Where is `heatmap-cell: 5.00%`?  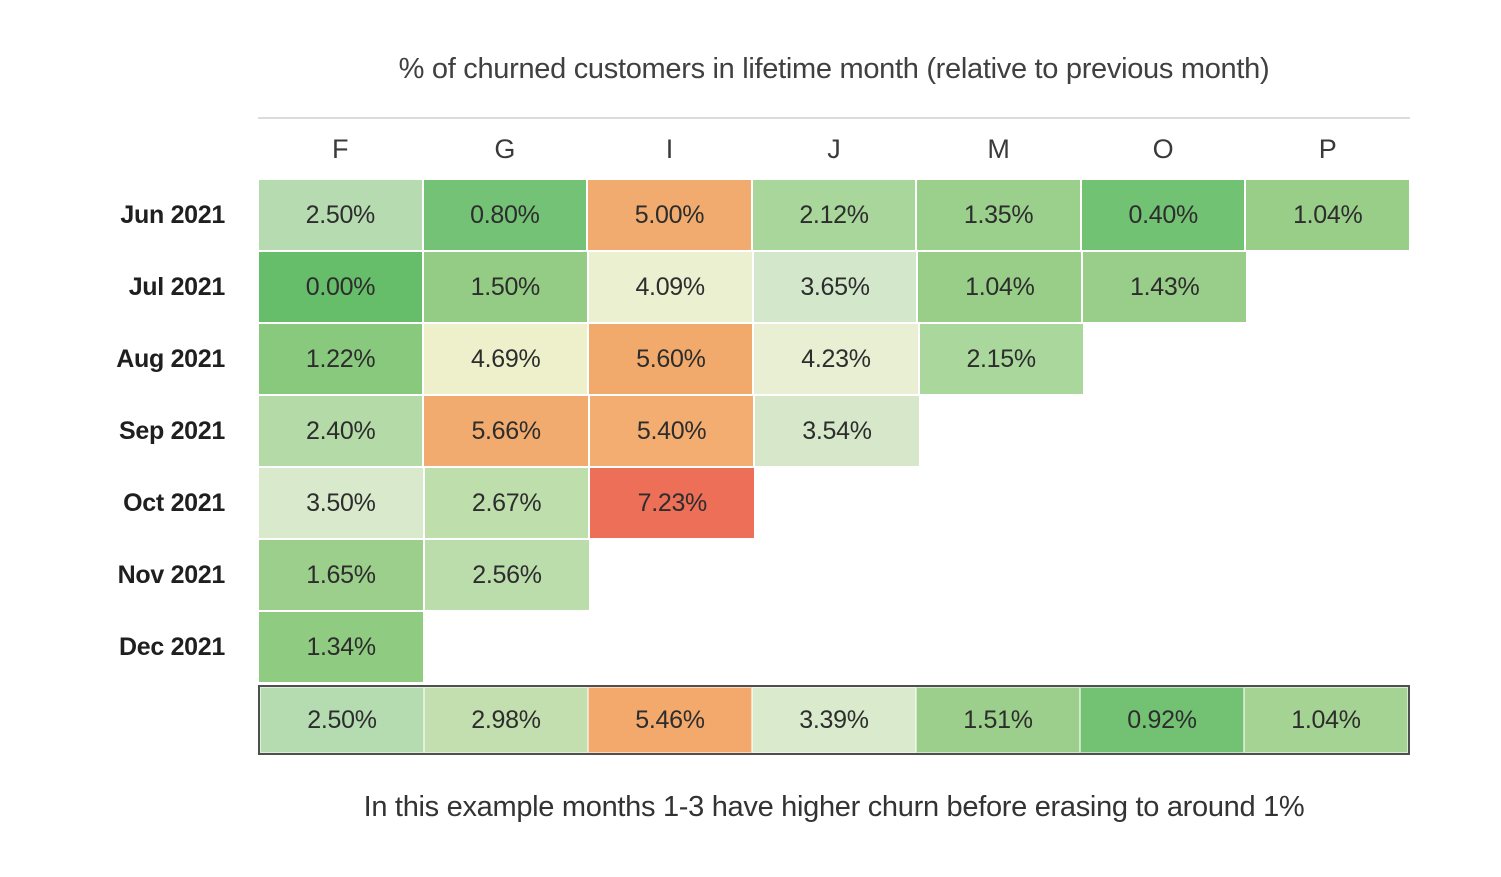 heatmap-cell: 5.00% is located at coordinates (669, 215).